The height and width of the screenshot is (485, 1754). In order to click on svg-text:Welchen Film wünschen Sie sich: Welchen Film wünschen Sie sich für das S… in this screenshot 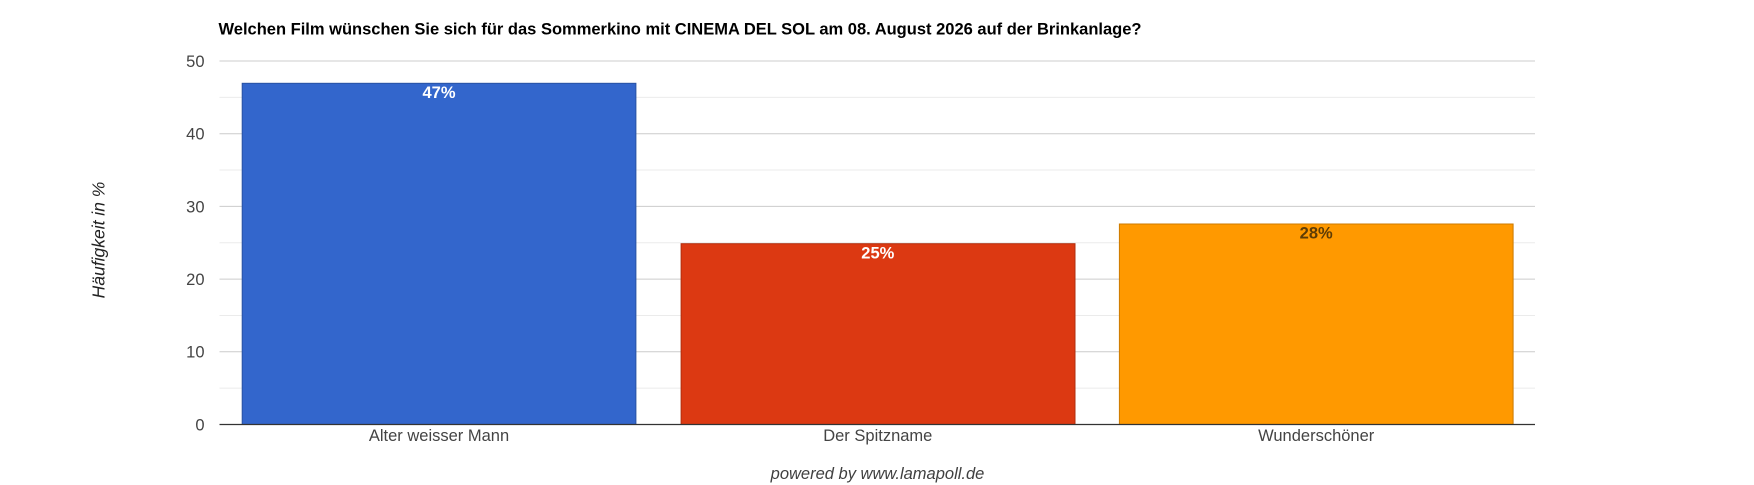, I will do `click(680, 30)`.